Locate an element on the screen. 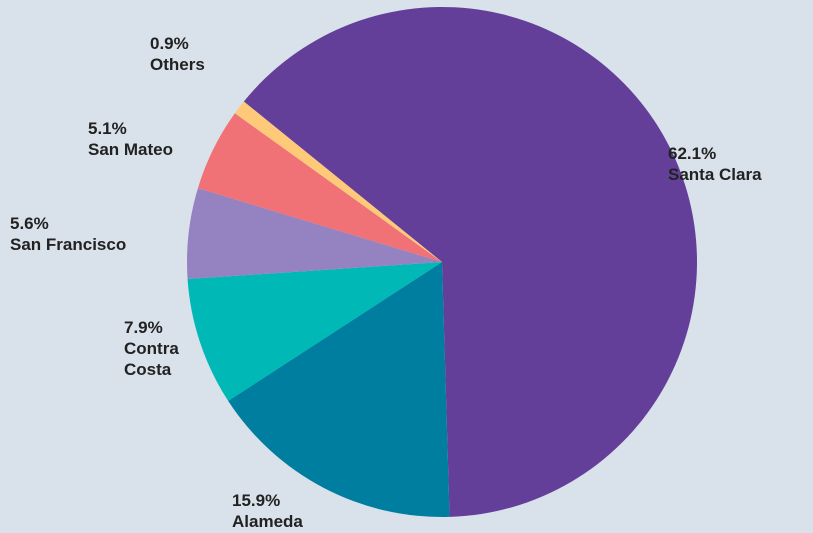 This screenshot has width=813, height=533. value-label: 0.9% is located at coordinates (169, 43).